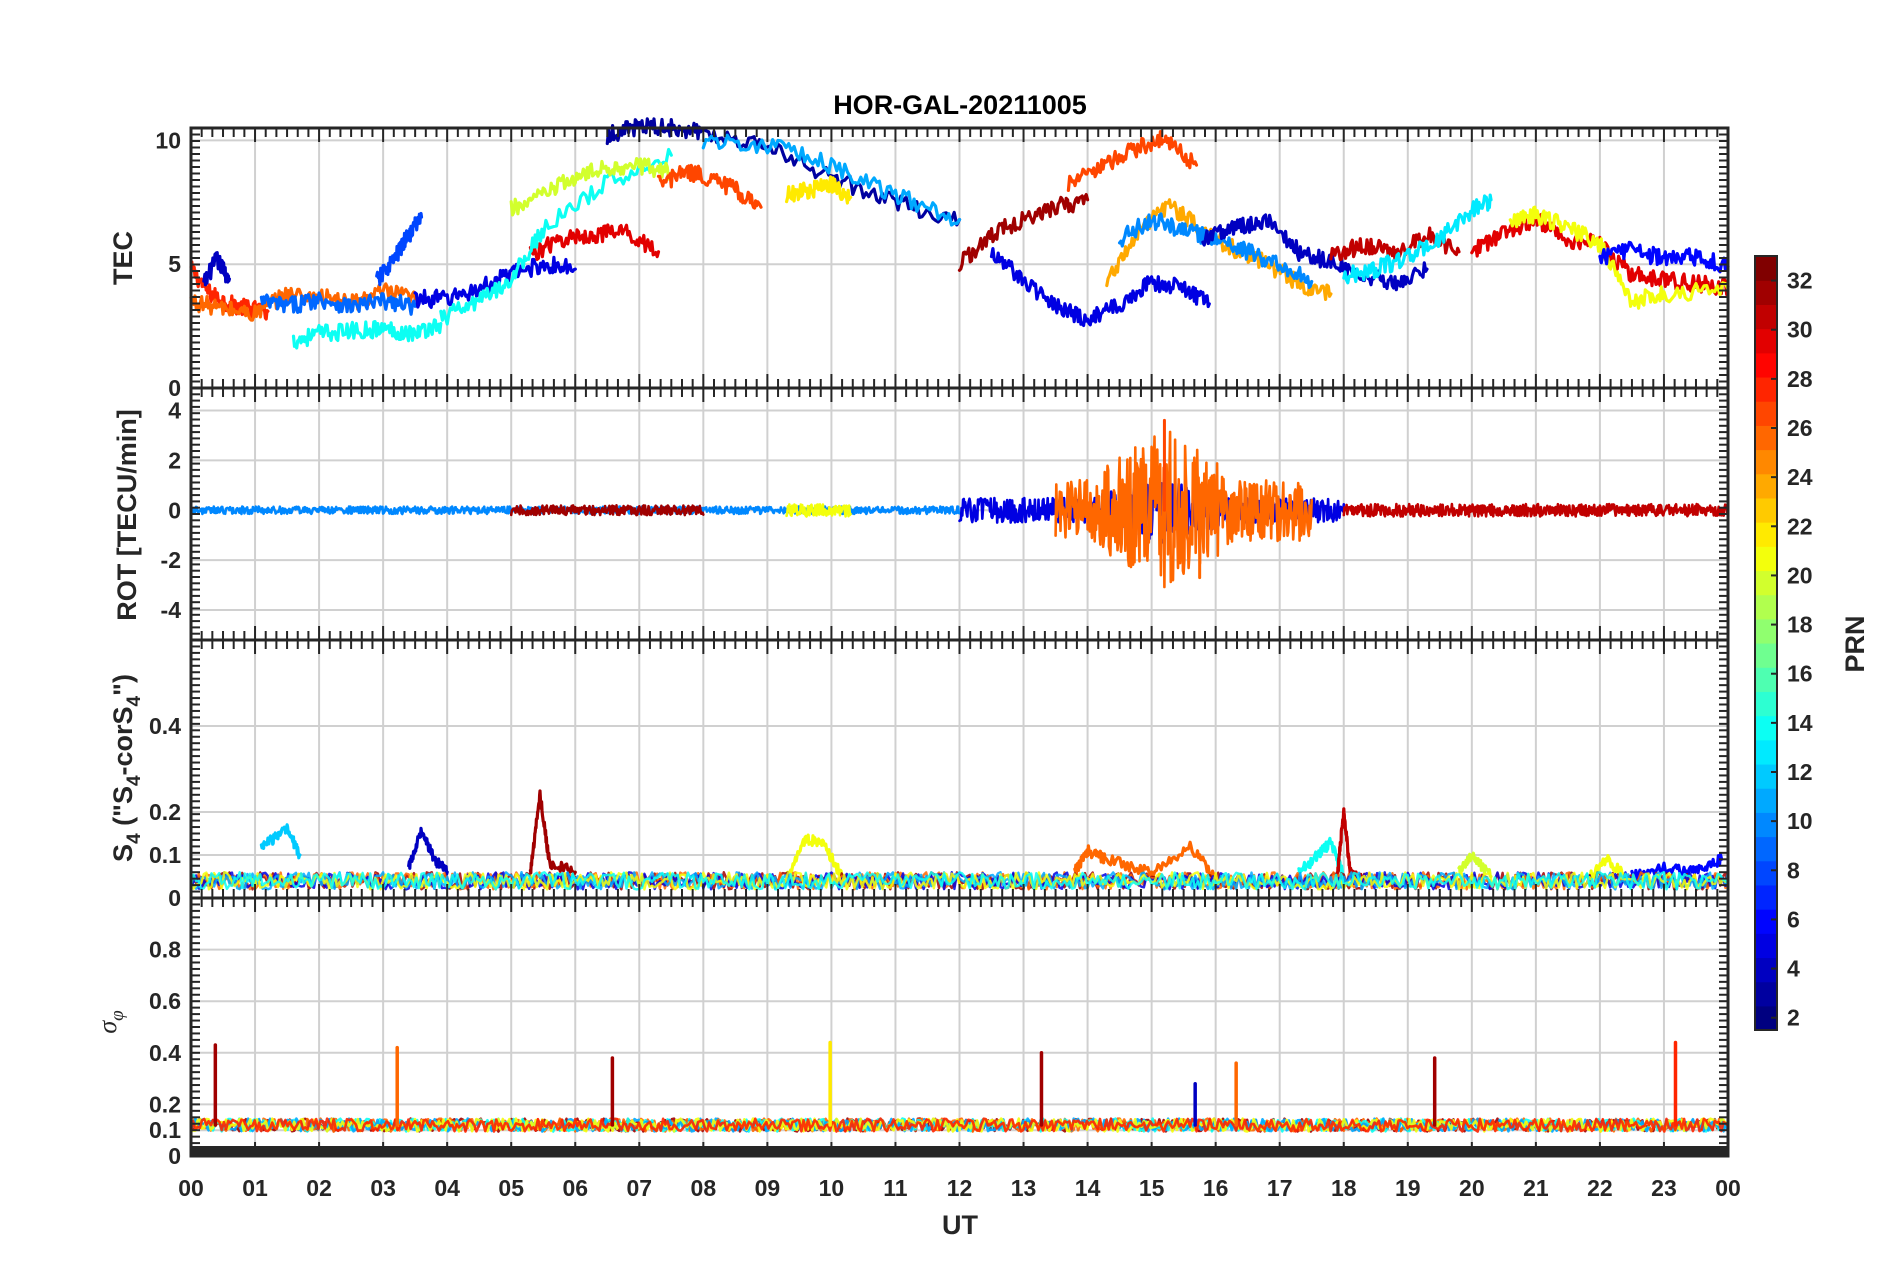  I want to click on x-tick-label: 09, so click(768, 1188).